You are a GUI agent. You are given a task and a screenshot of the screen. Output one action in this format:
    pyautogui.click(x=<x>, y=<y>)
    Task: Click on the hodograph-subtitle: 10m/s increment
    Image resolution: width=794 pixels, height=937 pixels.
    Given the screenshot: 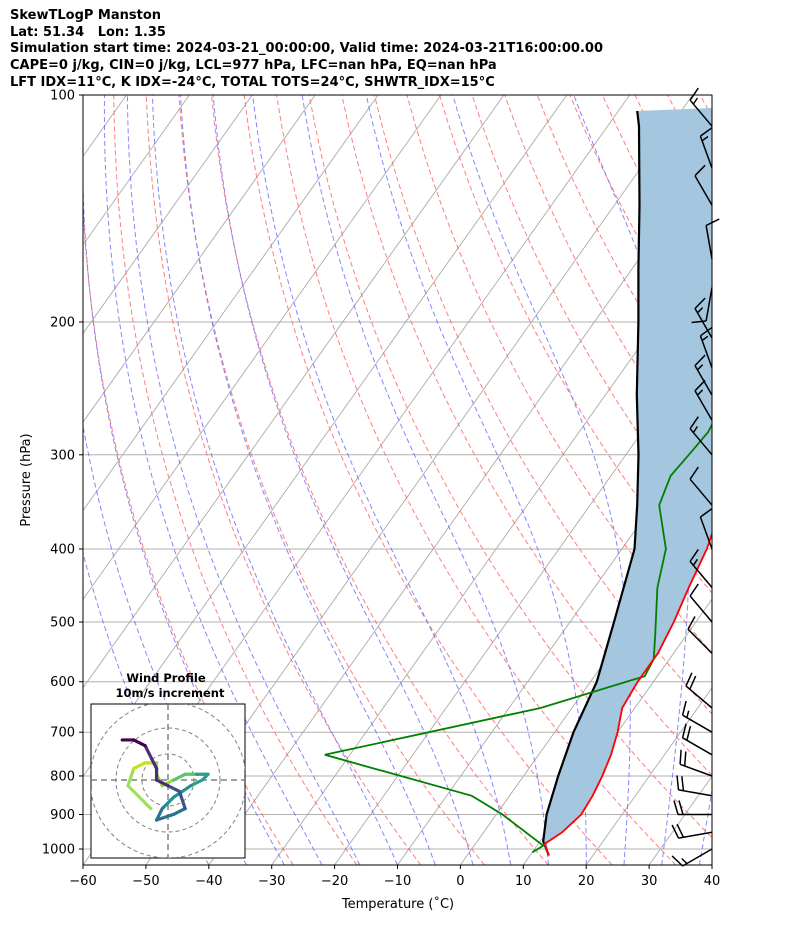 What is the action you would take?
    pyautogui.click(x=170, y=693)
    